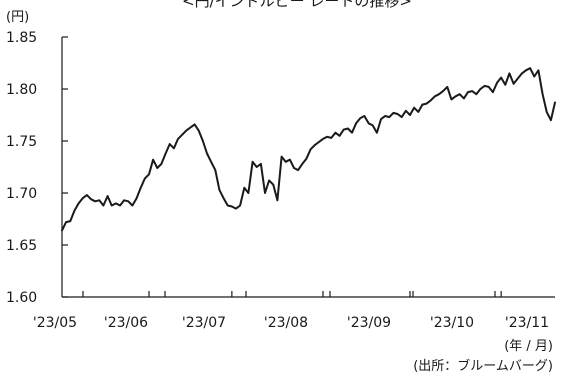 This screenshot has height=376, width=567. Describe the element at coordinates (55, 323) in the screenshot. I see `x-tick-label: '23/05` at that location.